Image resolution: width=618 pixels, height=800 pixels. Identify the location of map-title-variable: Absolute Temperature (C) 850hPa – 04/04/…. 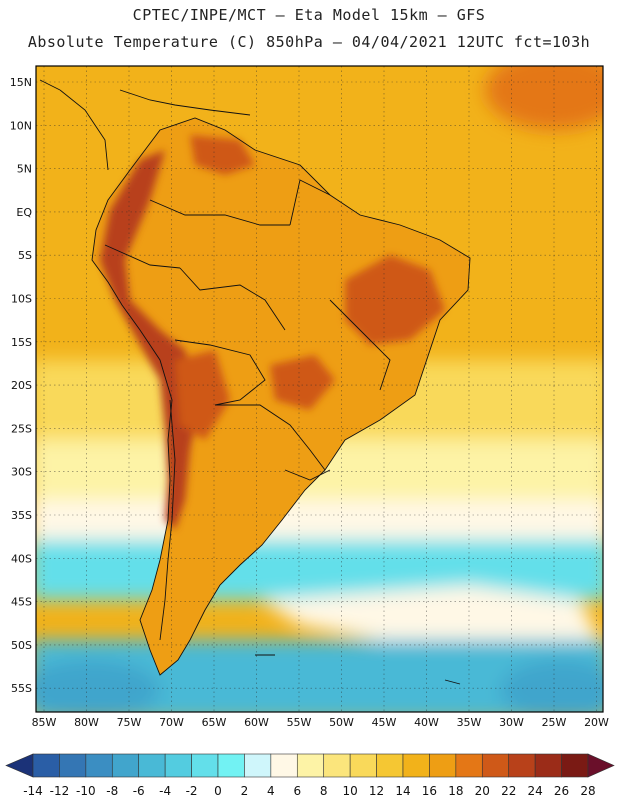
(309, 42).